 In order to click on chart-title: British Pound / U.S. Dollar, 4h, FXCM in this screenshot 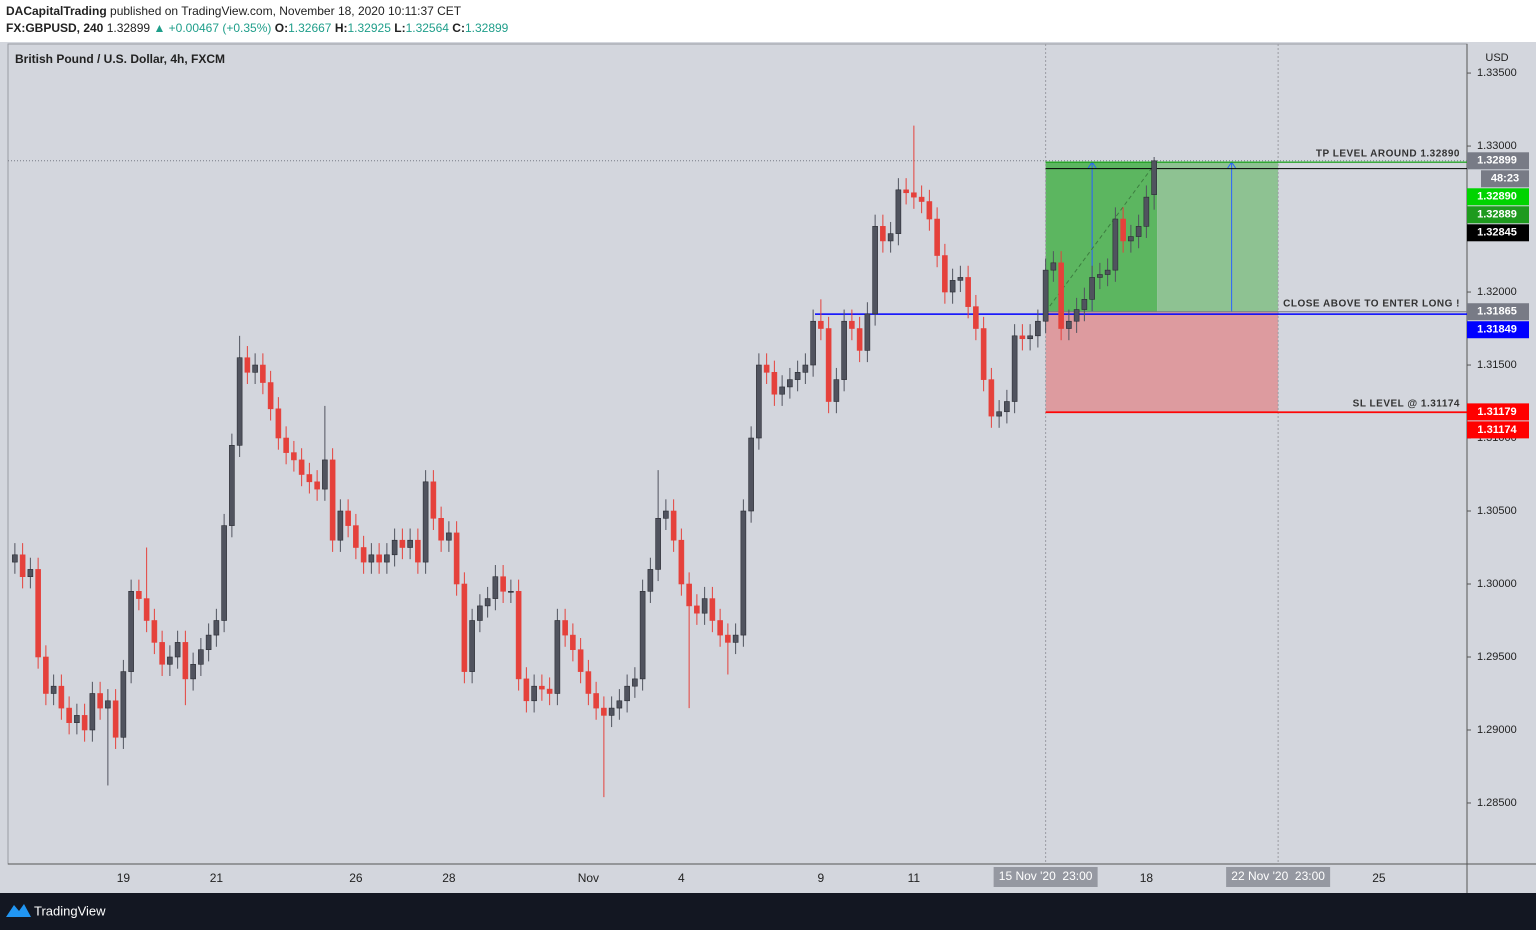, I will do `click(120, 59)`.